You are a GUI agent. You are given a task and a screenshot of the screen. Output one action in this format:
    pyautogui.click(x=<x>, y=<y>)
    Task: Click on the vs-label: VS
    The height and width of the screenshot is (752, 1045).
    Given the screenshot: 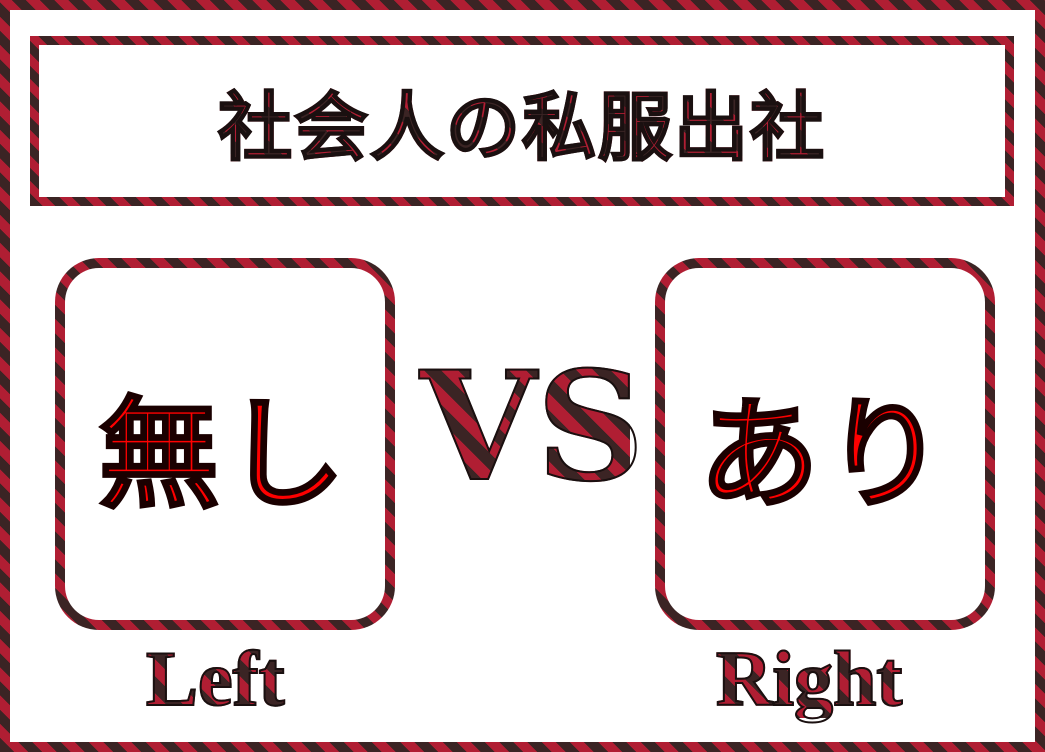 What is the action you would take?
    pyautogui.click(x=532, y=427)
    